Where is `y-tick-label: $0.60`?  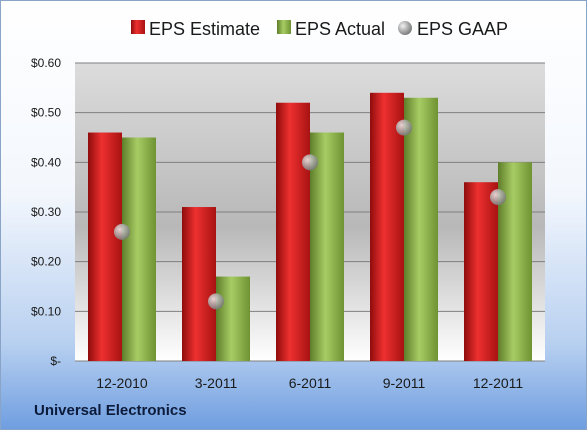 y-tick-label: $0.60 is located at coordinates (46, 63).